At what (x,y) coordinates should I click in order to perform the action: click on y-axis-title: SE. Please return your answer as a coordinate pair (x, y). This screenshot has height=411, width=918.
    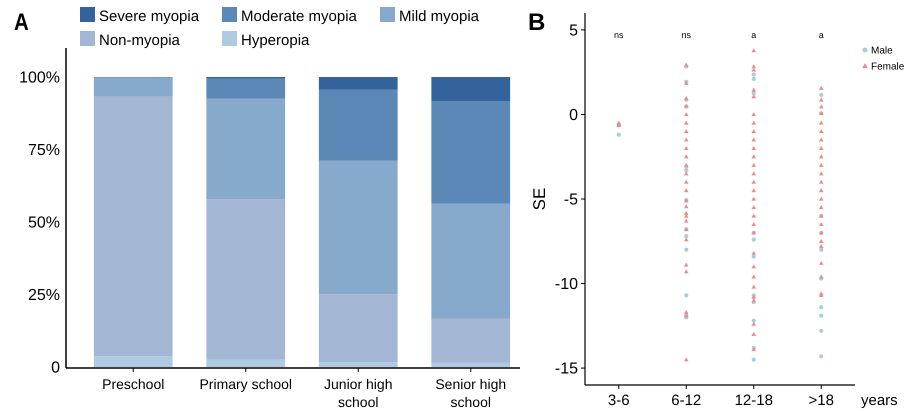
    Looking at the image, I should click on (539, 199).